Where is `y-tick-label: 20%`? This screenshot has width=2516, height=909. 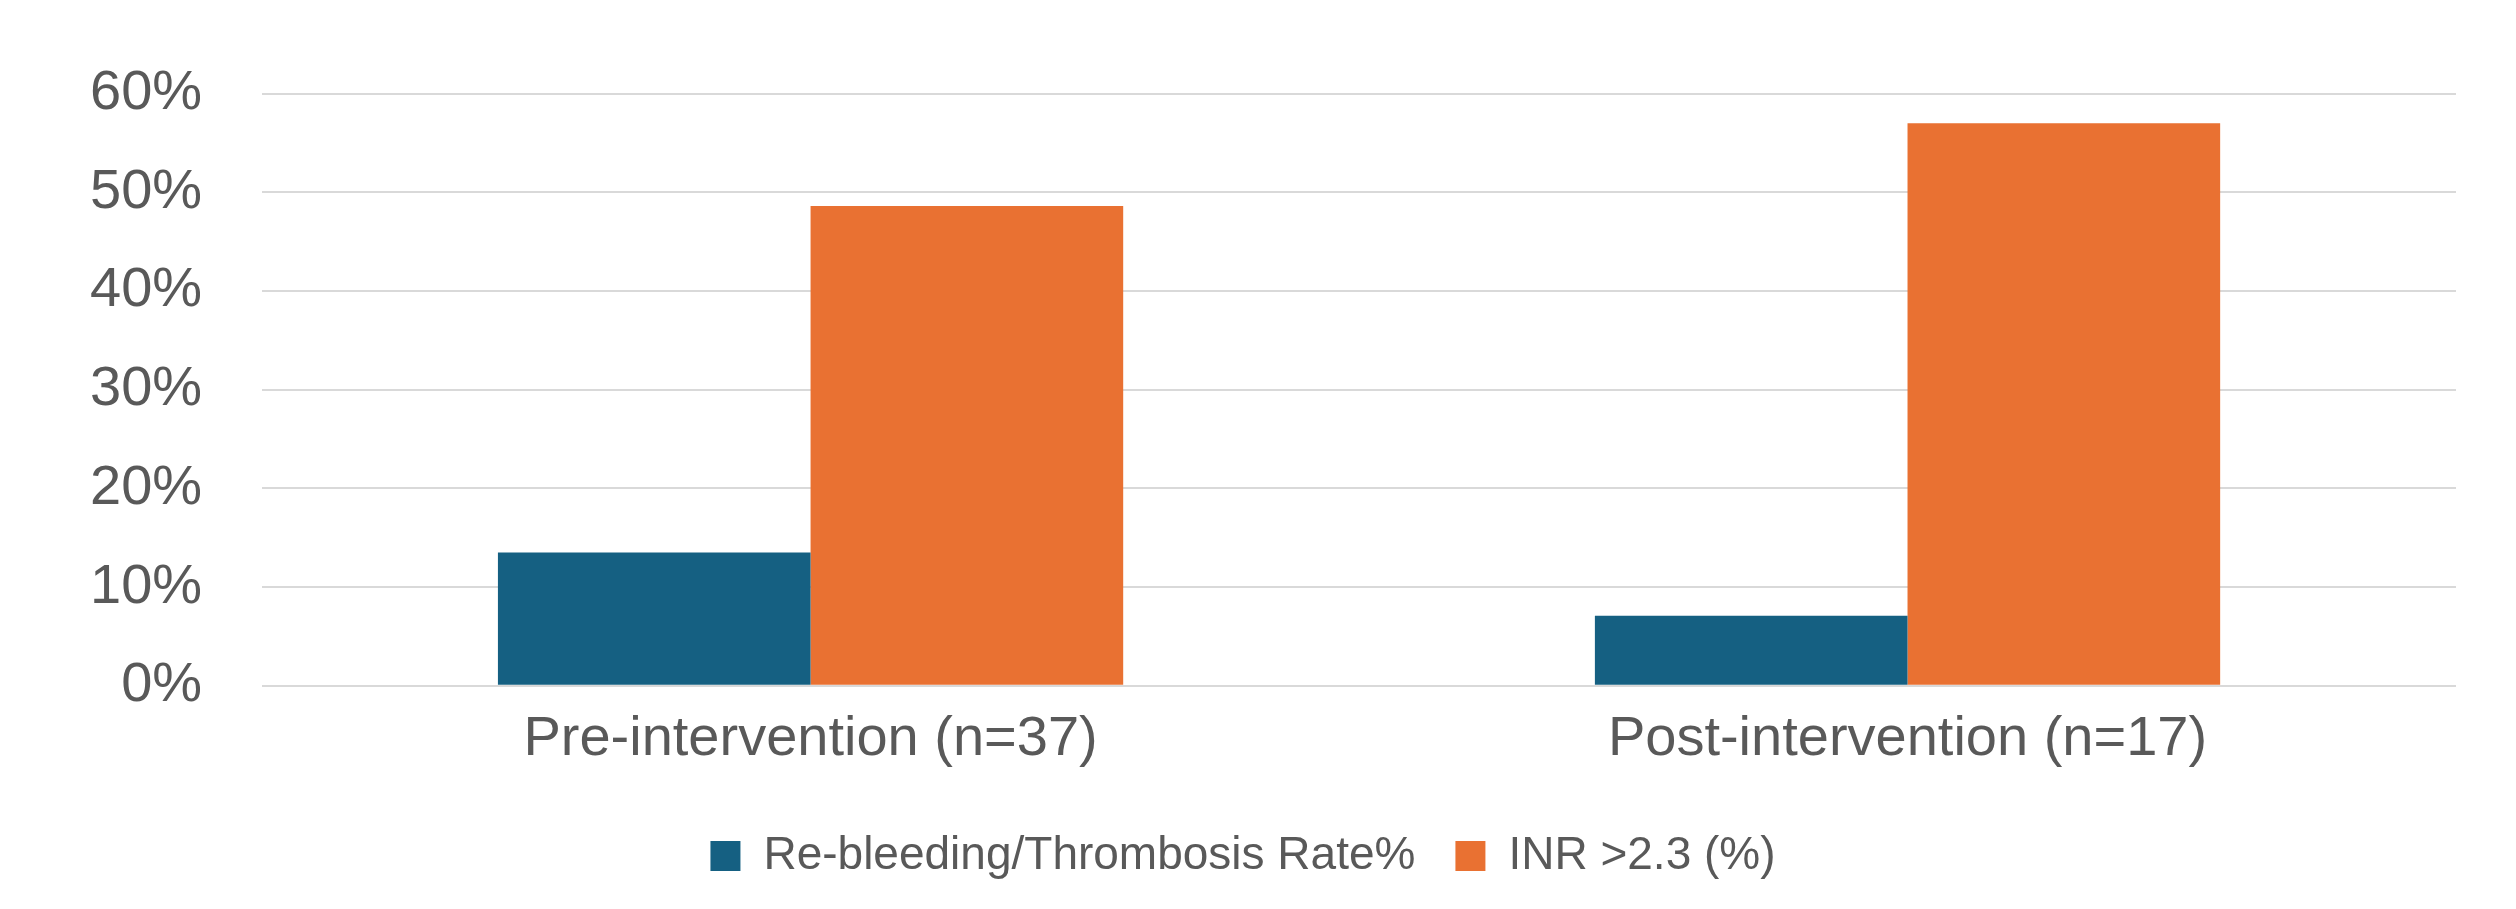 y-tick-label: 20% is located at coordinates (146, 484).